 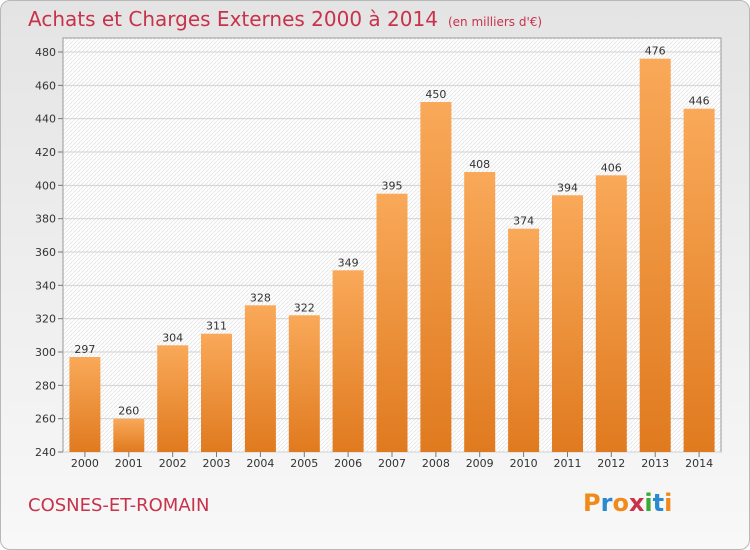 I want to click on bar-value-label: 374, so click(x=523, y=221).